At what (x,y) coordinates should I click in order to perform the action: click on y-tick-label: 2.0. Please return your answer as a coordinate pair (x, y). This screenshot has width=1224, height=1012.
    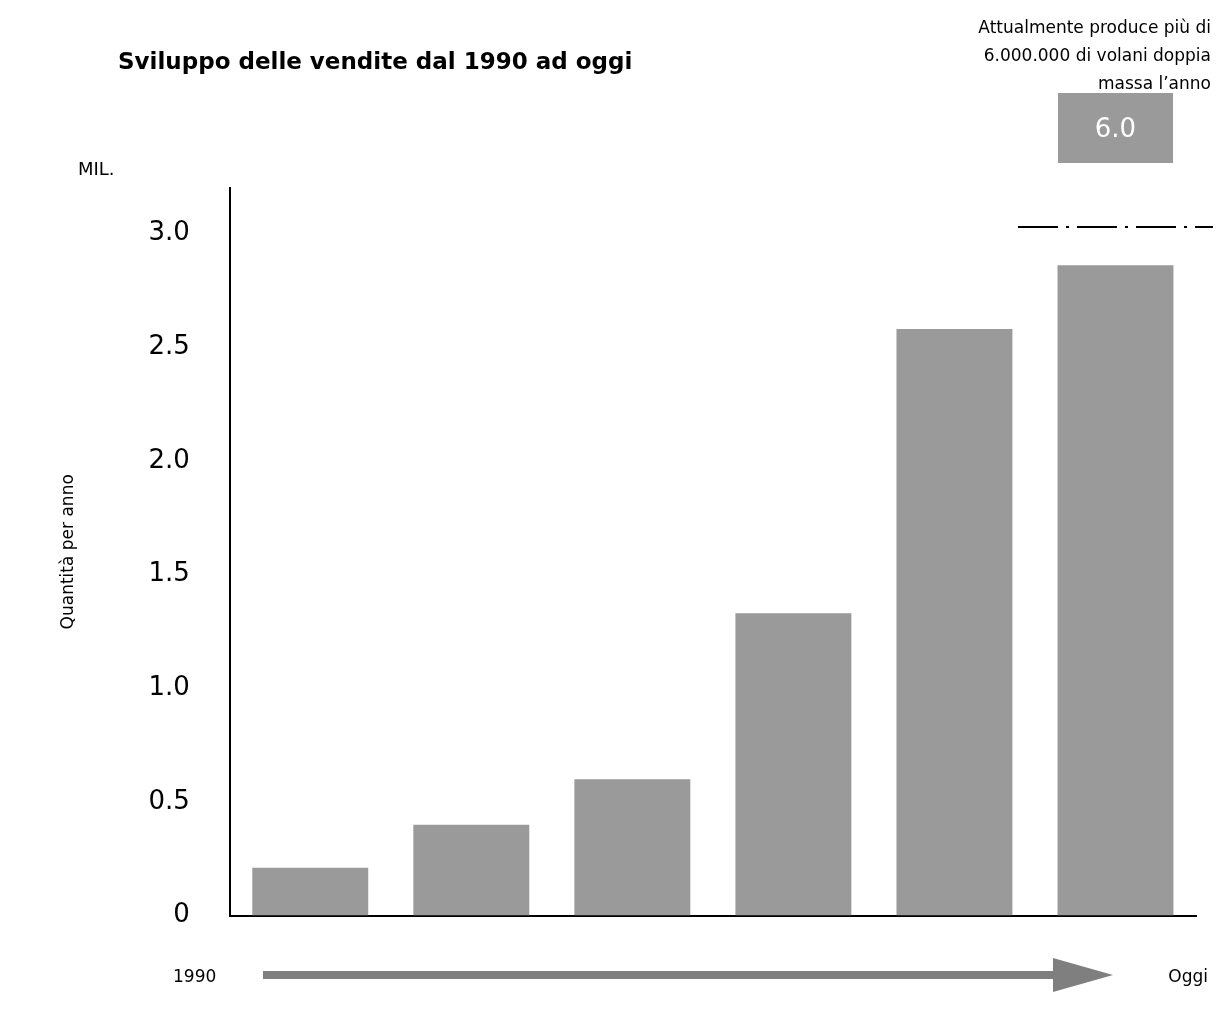
    Looking at the image, I should click on (169, 458).